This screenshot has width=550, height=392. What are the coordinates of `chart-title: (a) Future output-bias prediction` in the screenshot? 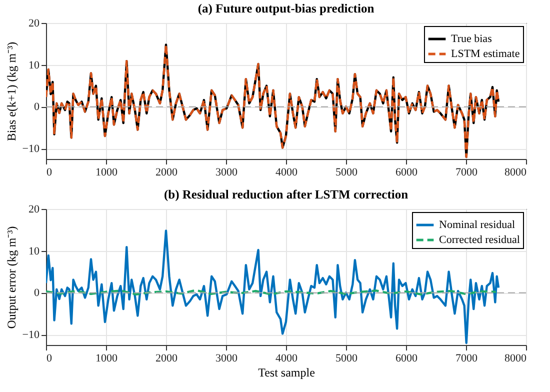 It's located at (286, 9).